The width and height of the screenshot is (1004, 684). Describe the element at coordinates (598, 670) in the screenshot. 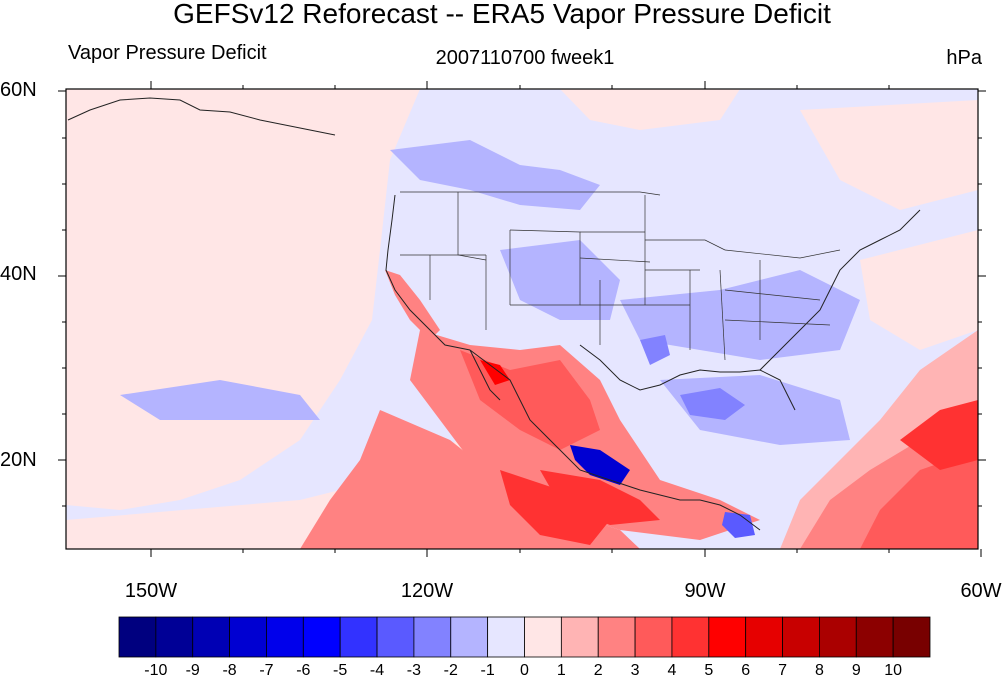

I see `colorbar-tick-label: 2` at that location.